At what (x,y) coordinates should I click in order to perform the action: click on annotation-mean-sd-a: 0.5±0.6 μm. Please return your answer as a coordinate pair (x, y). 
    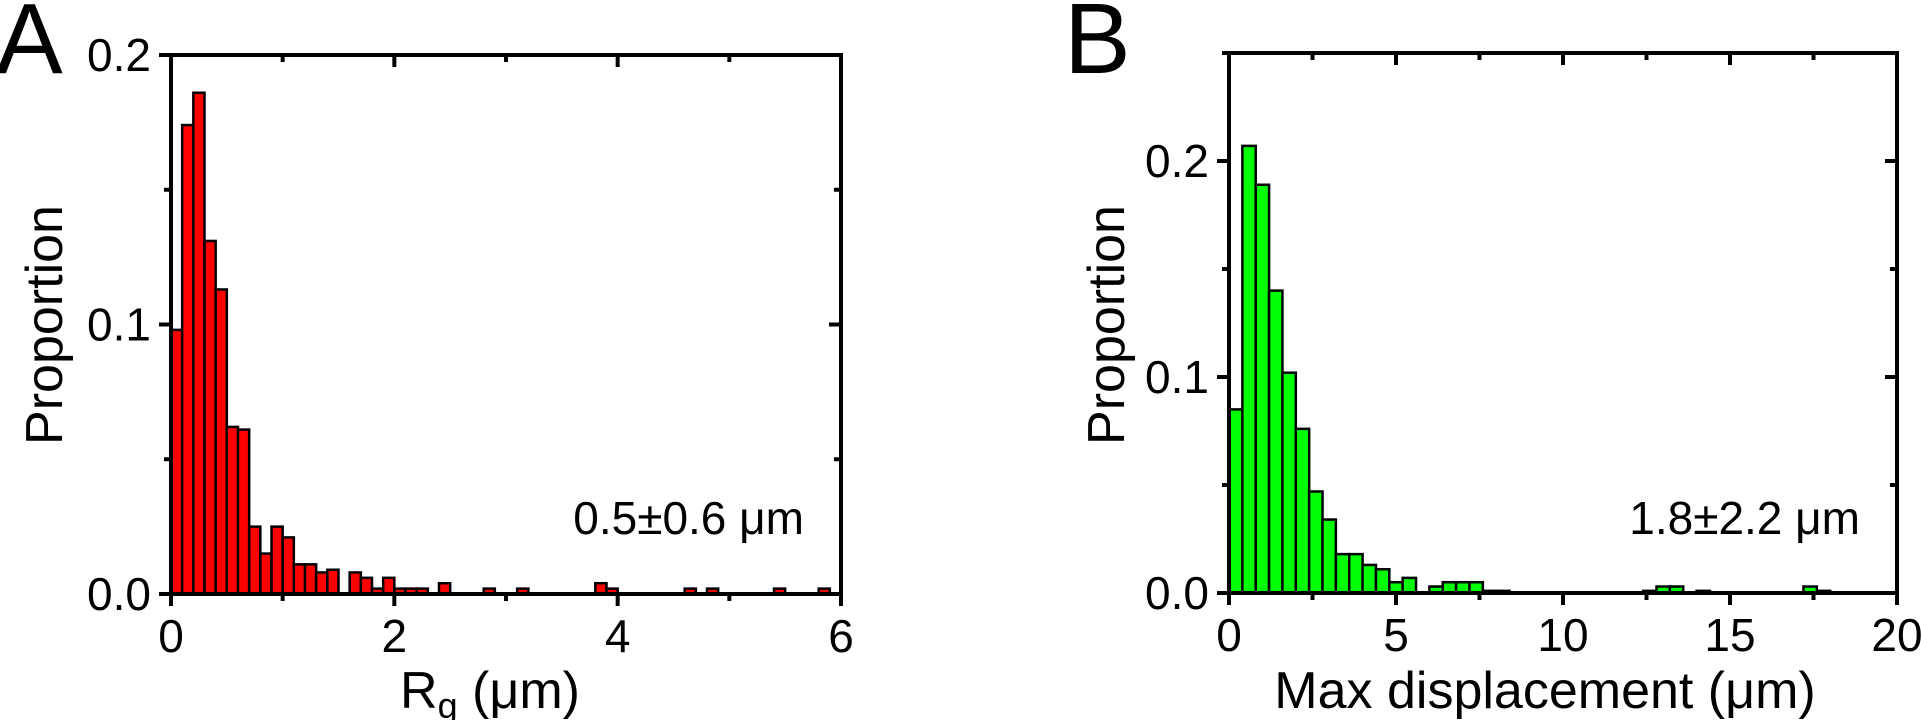
    Looking at the image, I should click on (688, 518).